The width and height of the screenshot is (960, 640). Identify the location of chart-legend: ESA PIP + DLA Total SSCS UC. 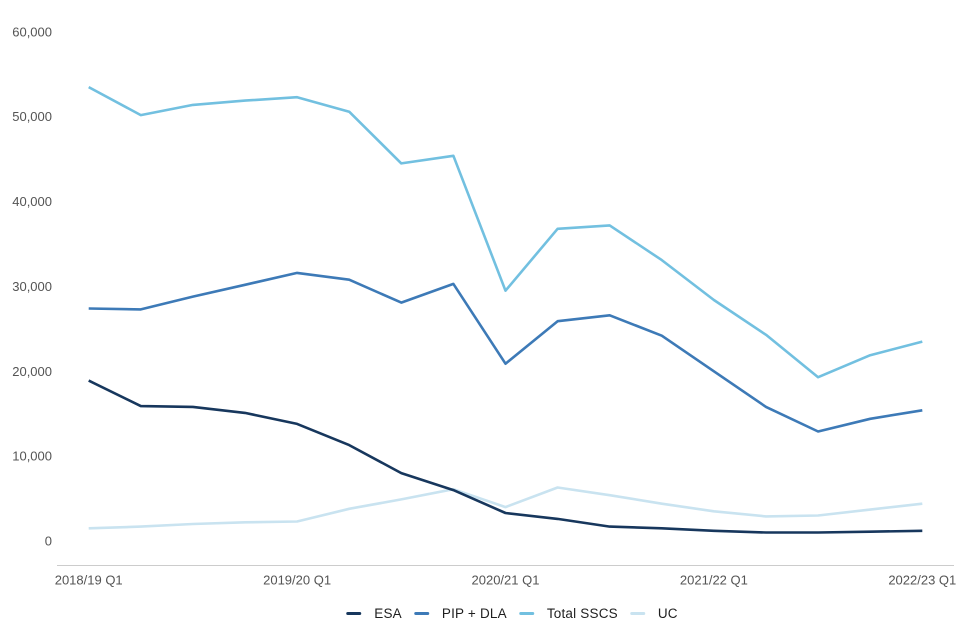
(512, 613).